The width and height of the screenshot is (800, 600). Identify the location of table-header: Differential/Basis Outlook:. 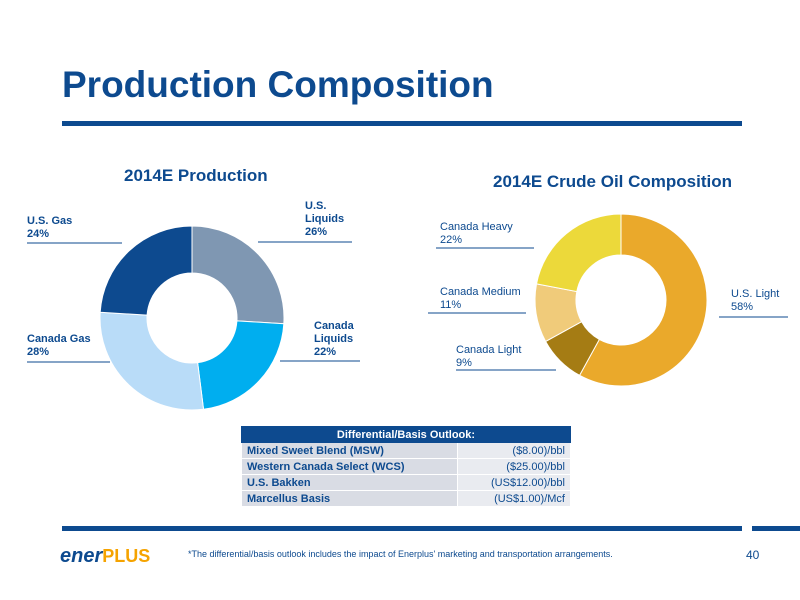
(406, 434).